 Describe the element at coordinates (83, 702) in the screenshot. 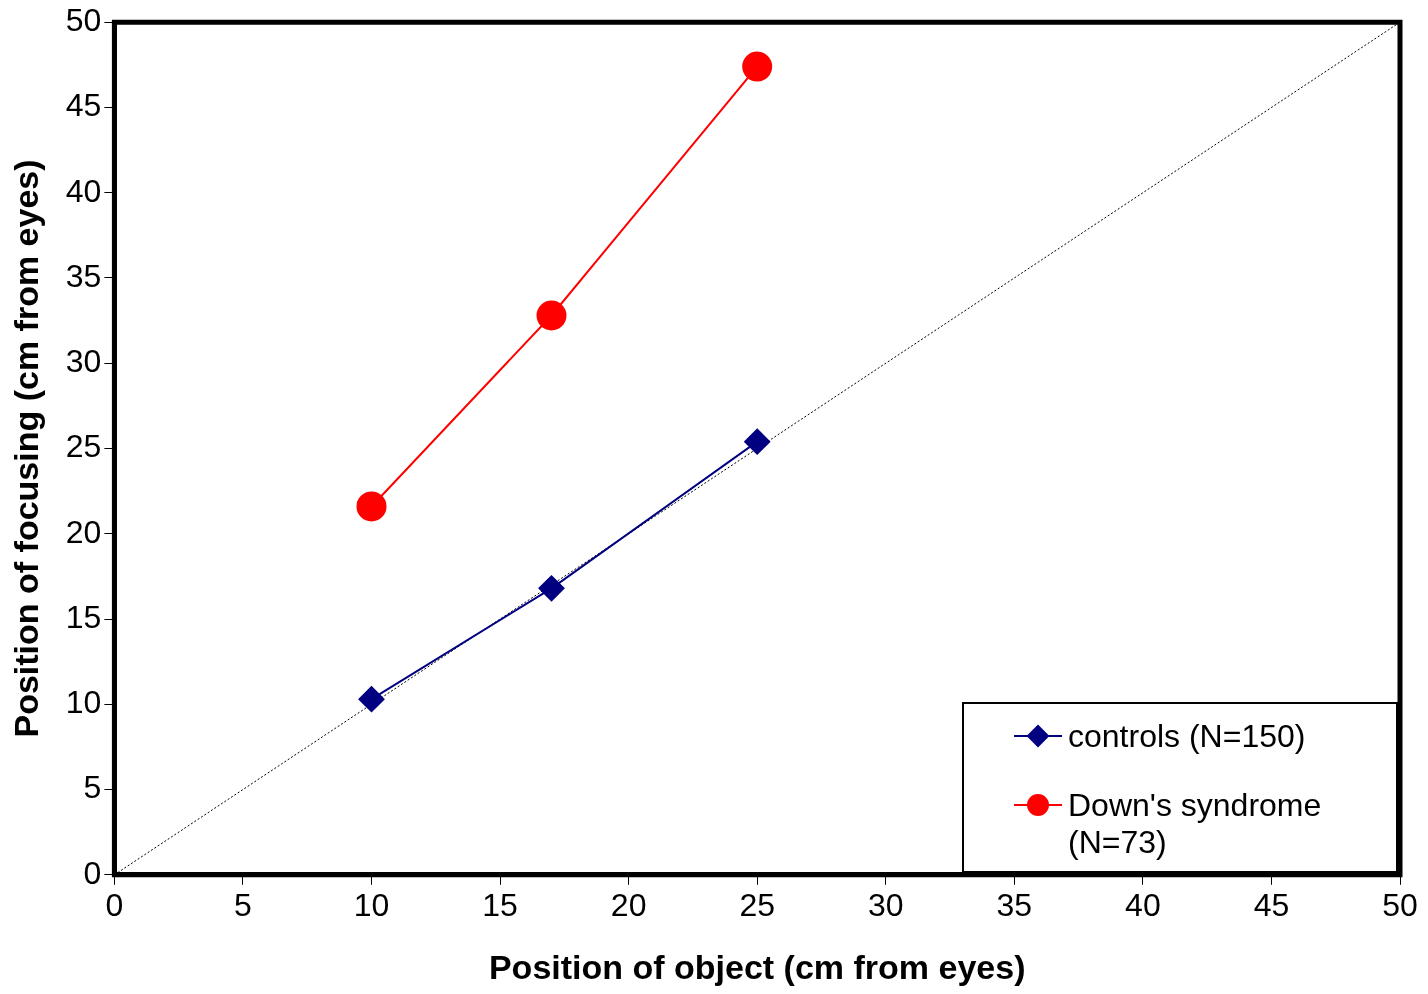

I see `y-tick-label: 10` at that location.